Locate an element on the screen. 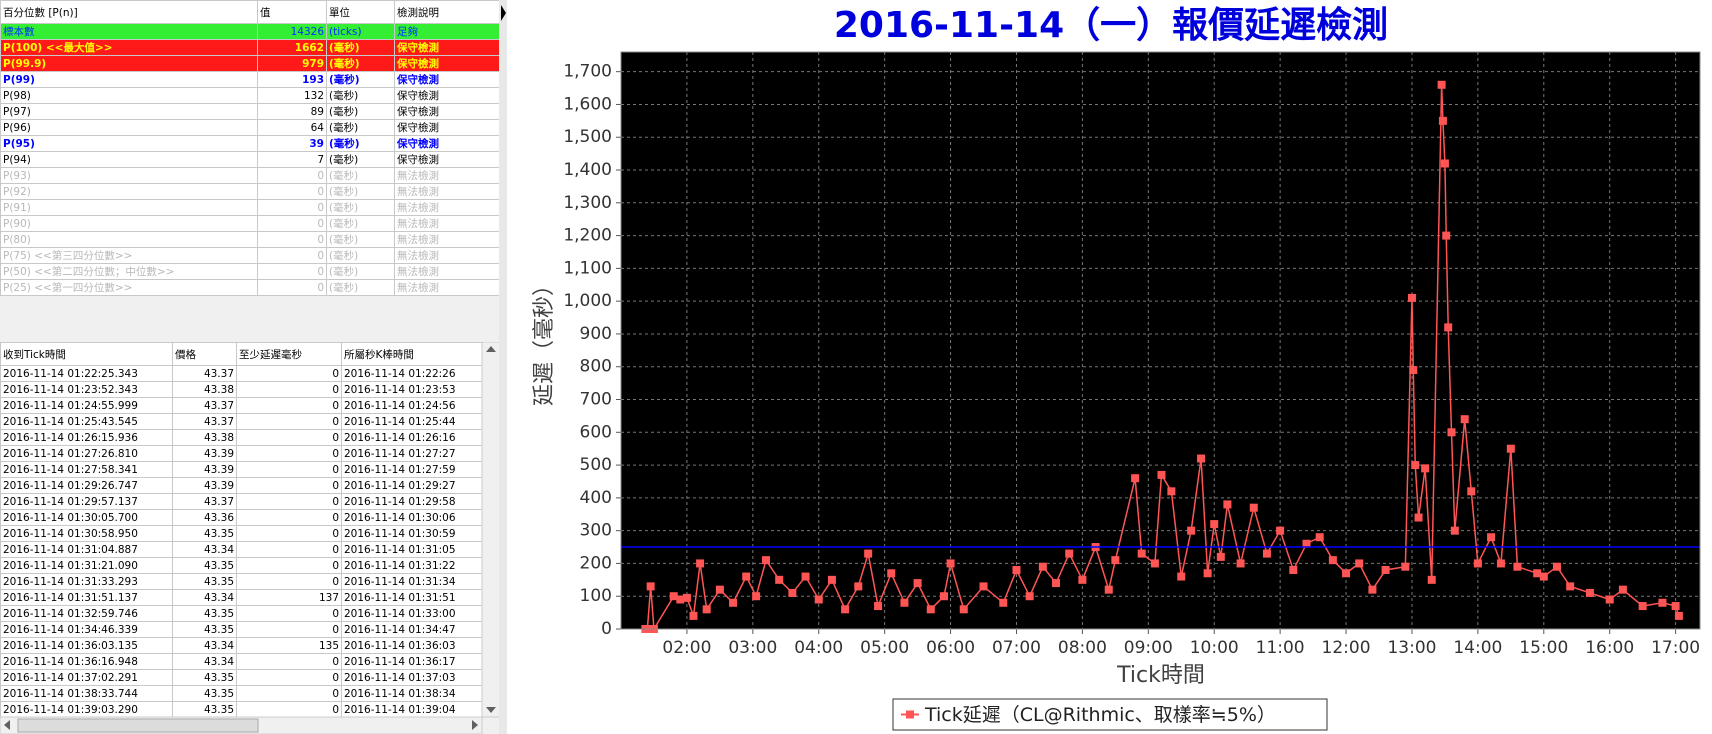 This screenshot has width=1712, height=734. y-tick-label: 1,100 is located at coordinates (587, 268).